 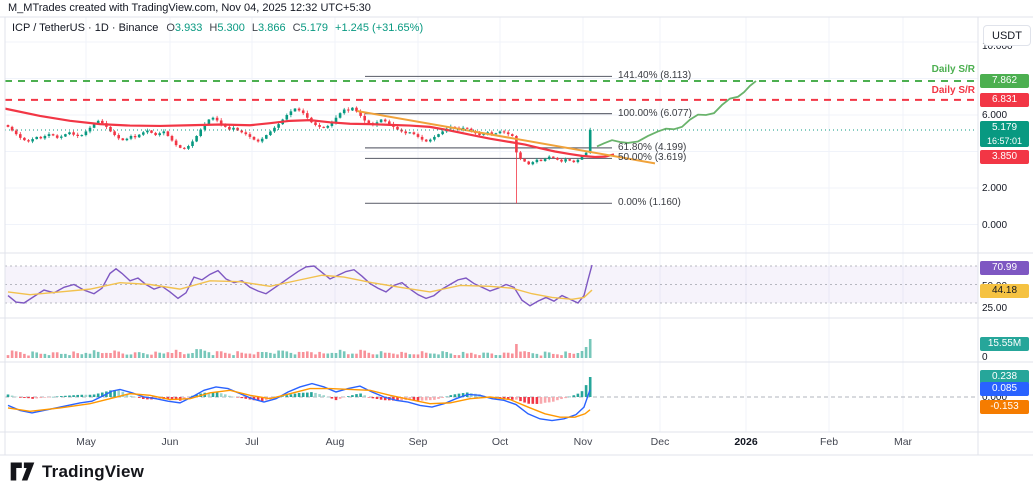 I want to click on fib-level-label: 0.00% (1.160), so click(x=649, y=203).